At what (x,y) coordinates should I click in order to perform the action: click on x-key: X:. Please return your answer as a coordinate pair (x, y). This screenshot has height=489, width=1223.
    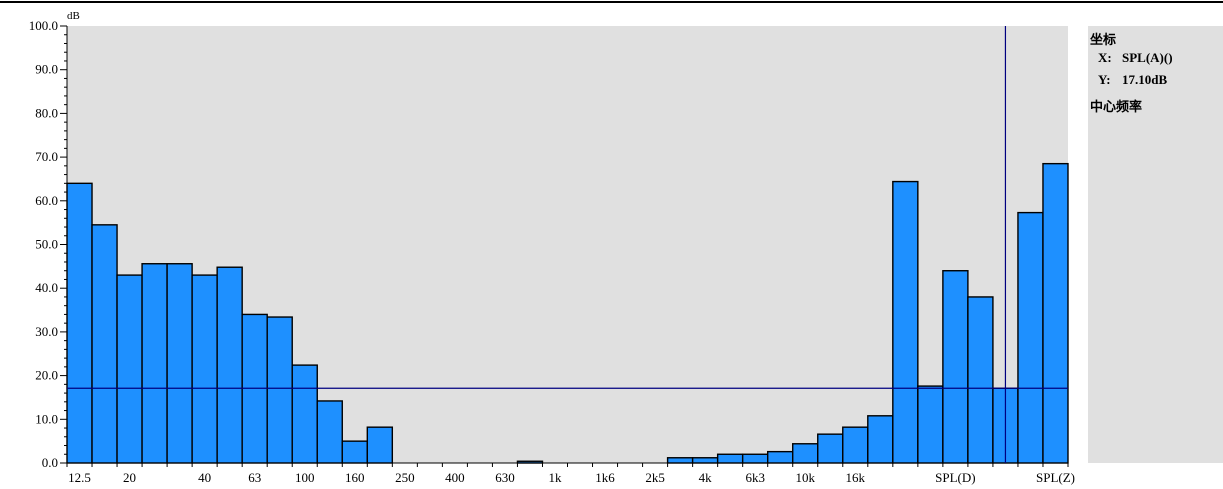
    Looking at the image, I should click on (1105, 57).